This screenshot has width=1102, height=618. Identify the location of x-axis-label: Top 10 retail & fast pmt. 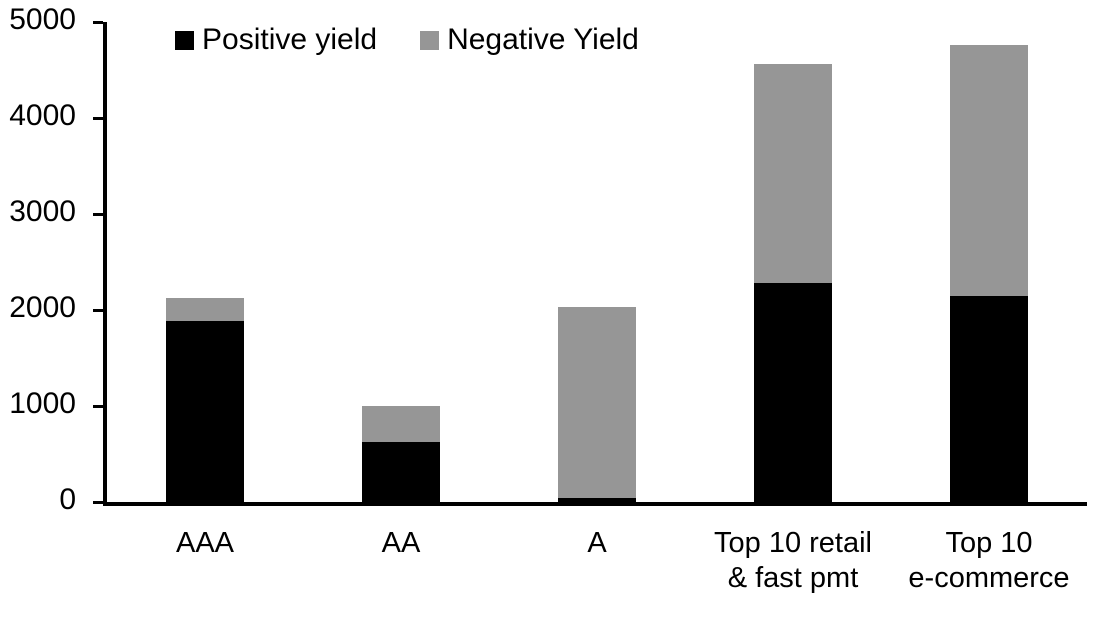
(793, 560).